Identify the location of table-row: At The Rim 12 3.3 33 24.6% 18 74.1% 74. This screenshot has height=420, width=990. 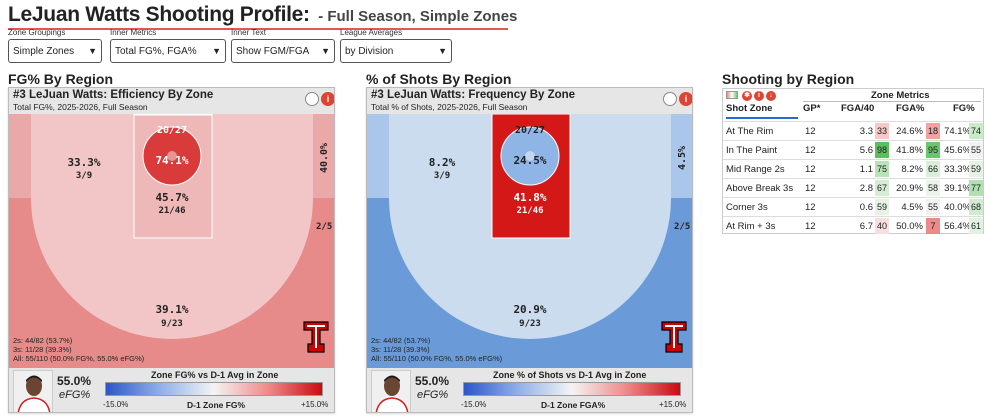
(853, 130).